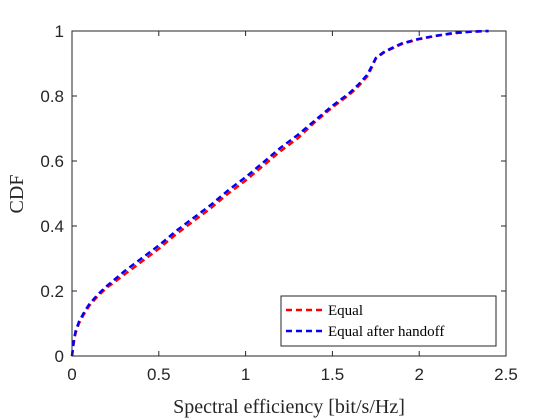 The image size is (560, 420). Describe the element at coordinates (71, 374) in the screenshot. I see `x-tick-label: 0` at that location.